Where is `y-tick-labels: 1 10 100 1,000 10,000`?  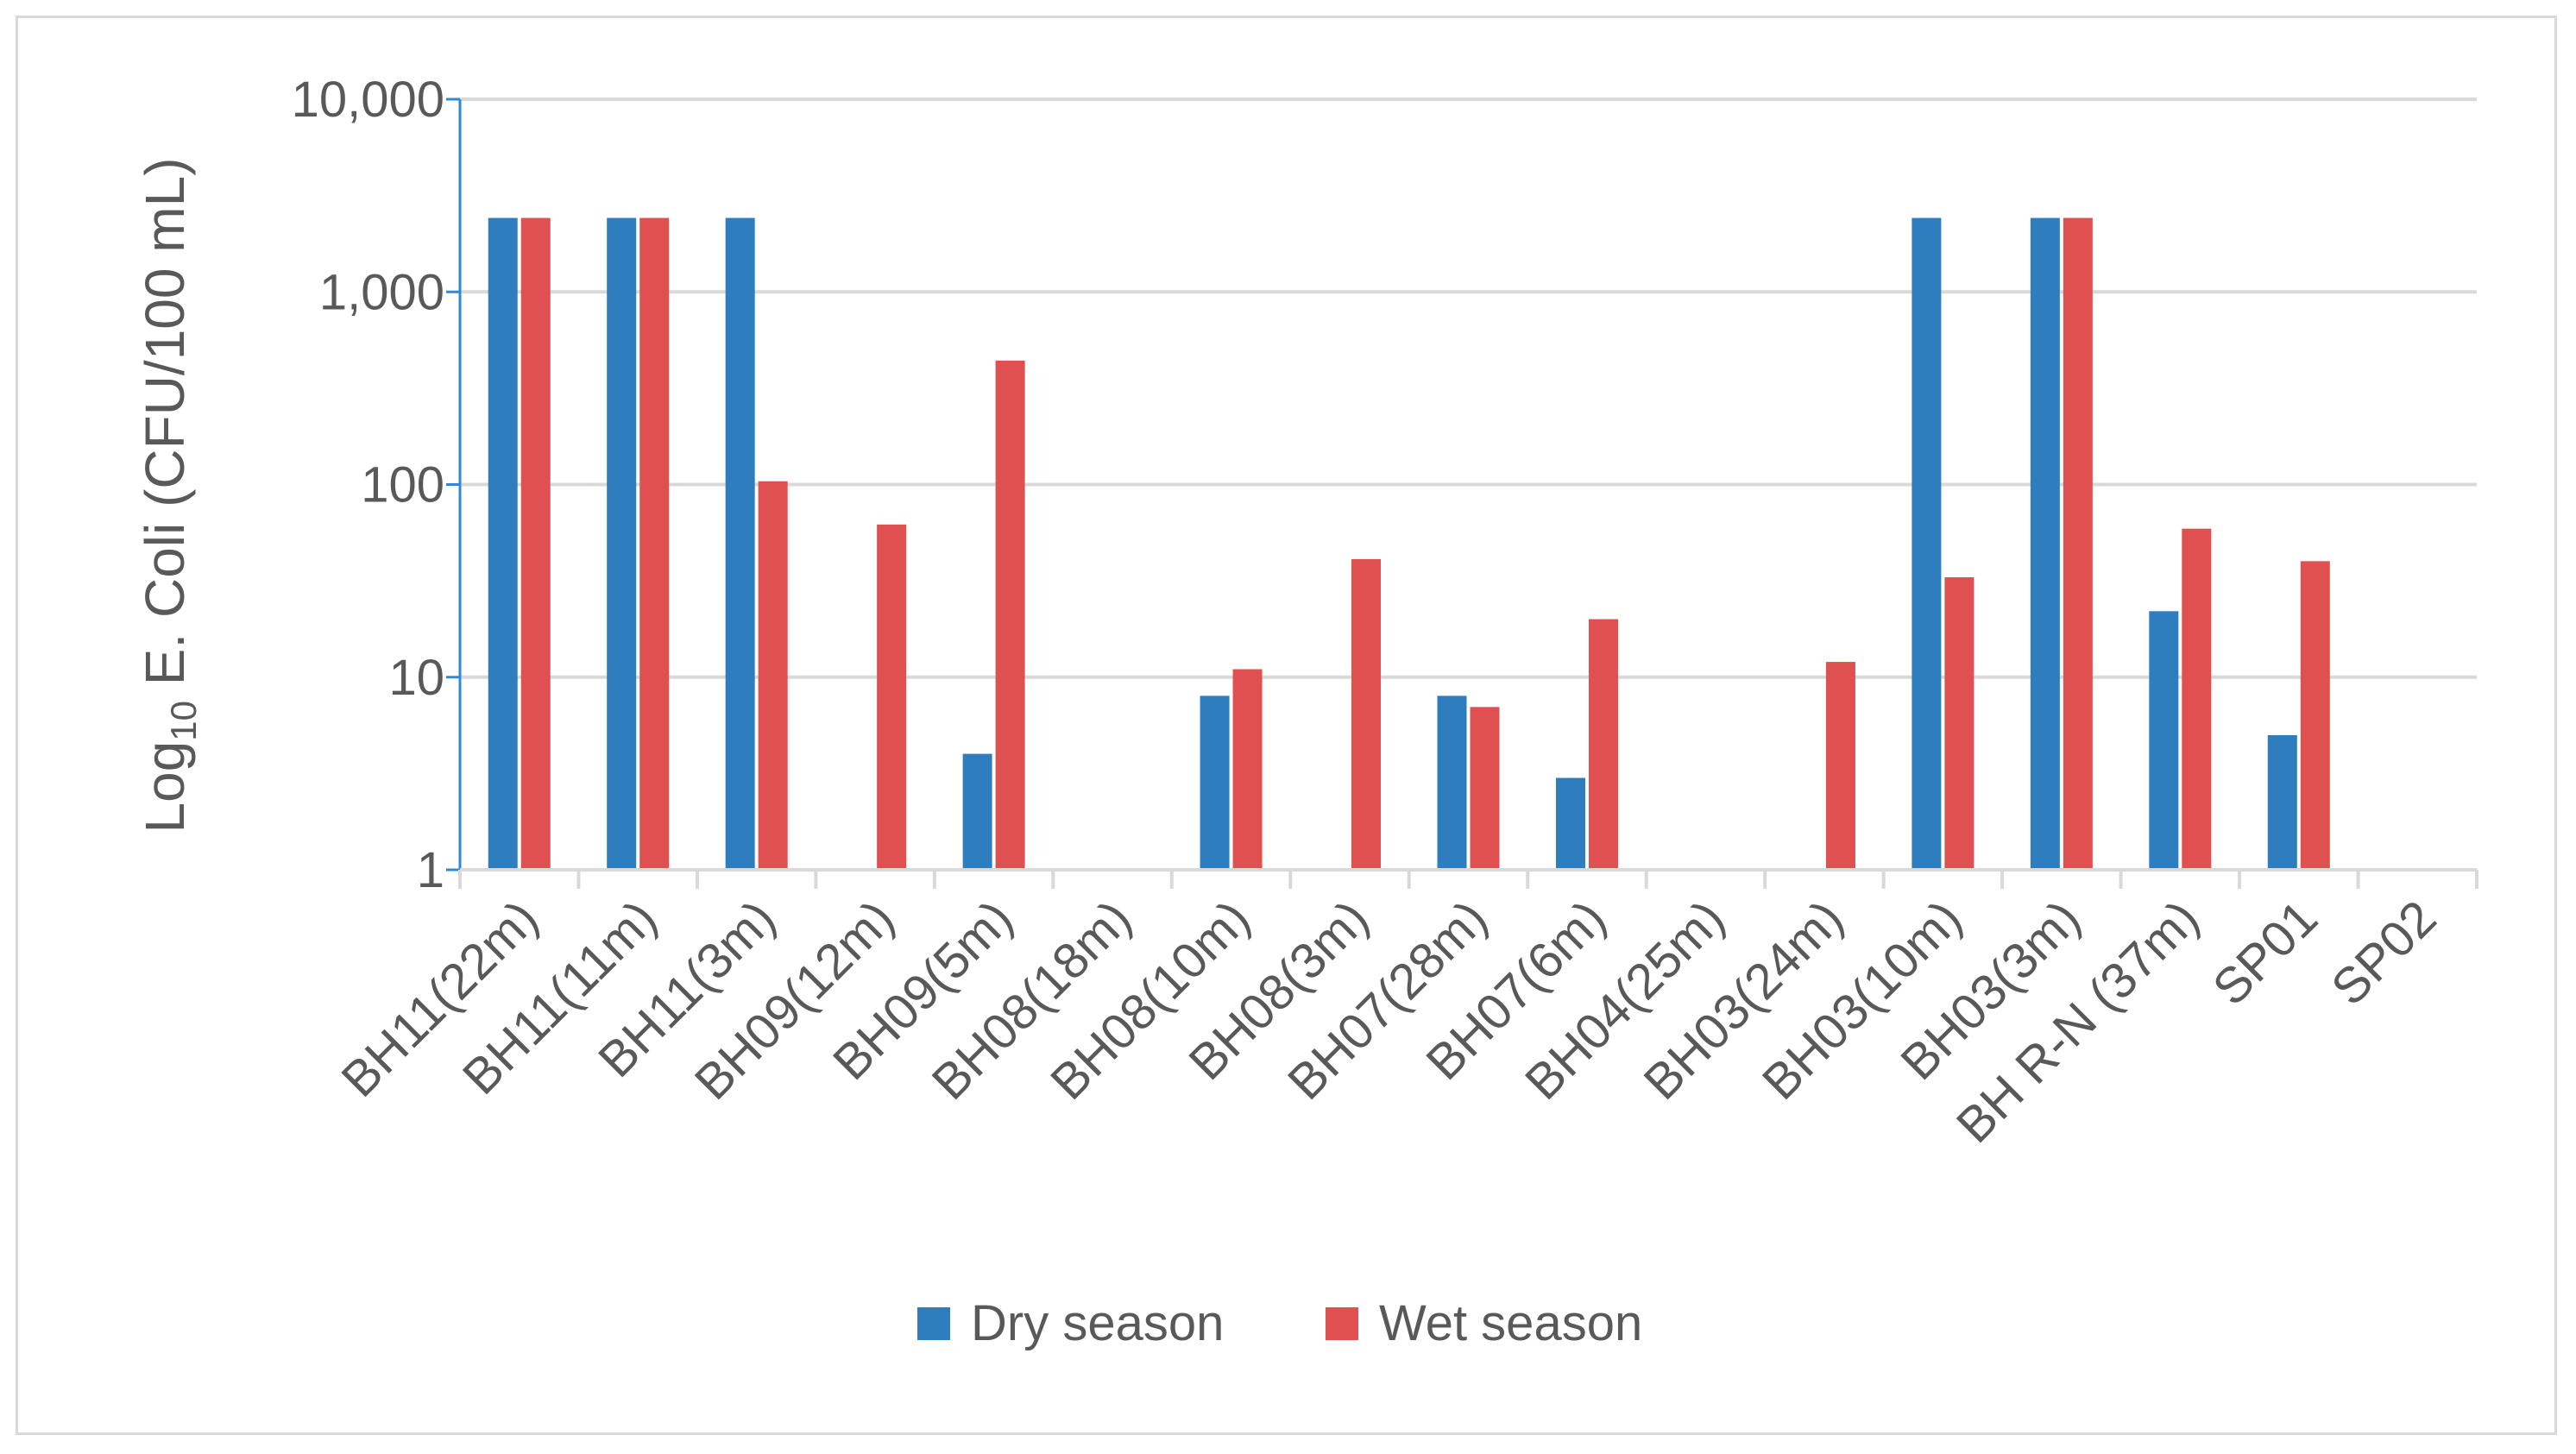 y-tick-labels: 1 10 100 1,000 10,000 is located at coordinates (368, 485).